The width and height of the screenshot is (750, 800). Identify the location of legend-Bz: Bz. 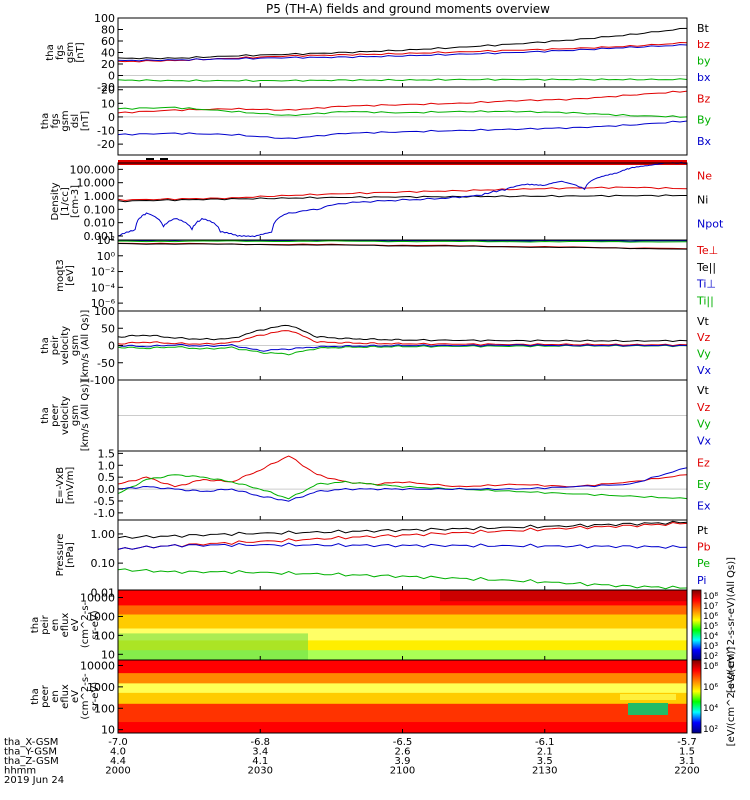
(704, 98).